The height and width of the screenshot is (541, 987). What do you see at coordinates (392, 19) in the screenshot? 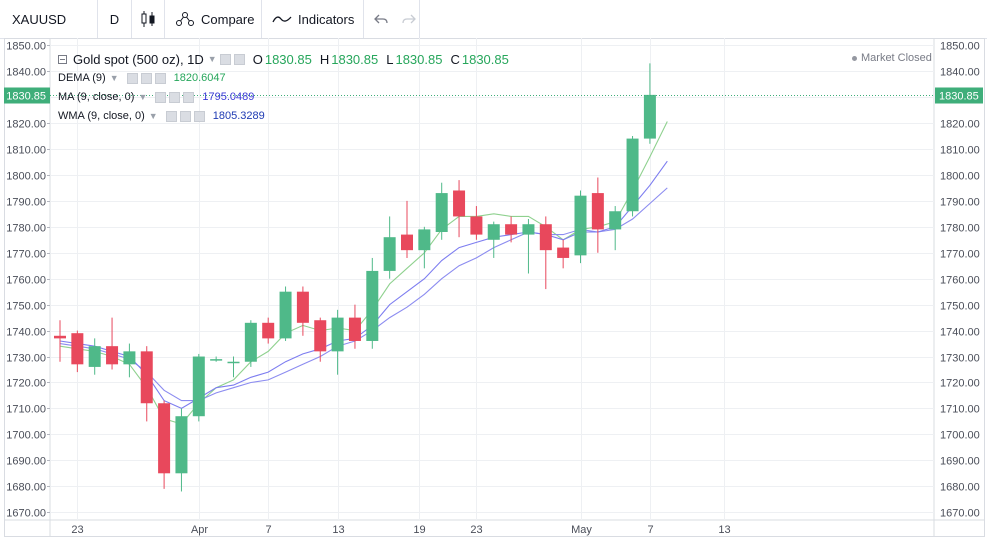
I see `undo-redo-group` at bounding box center [392, 19].